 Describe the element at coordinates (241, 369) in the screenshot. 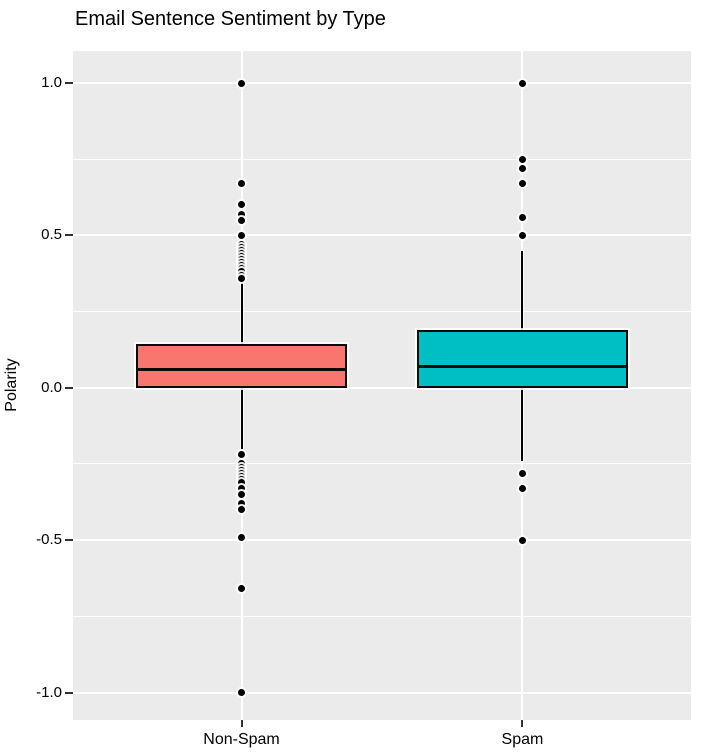

I see `median-line-Non-Spam` at that location.